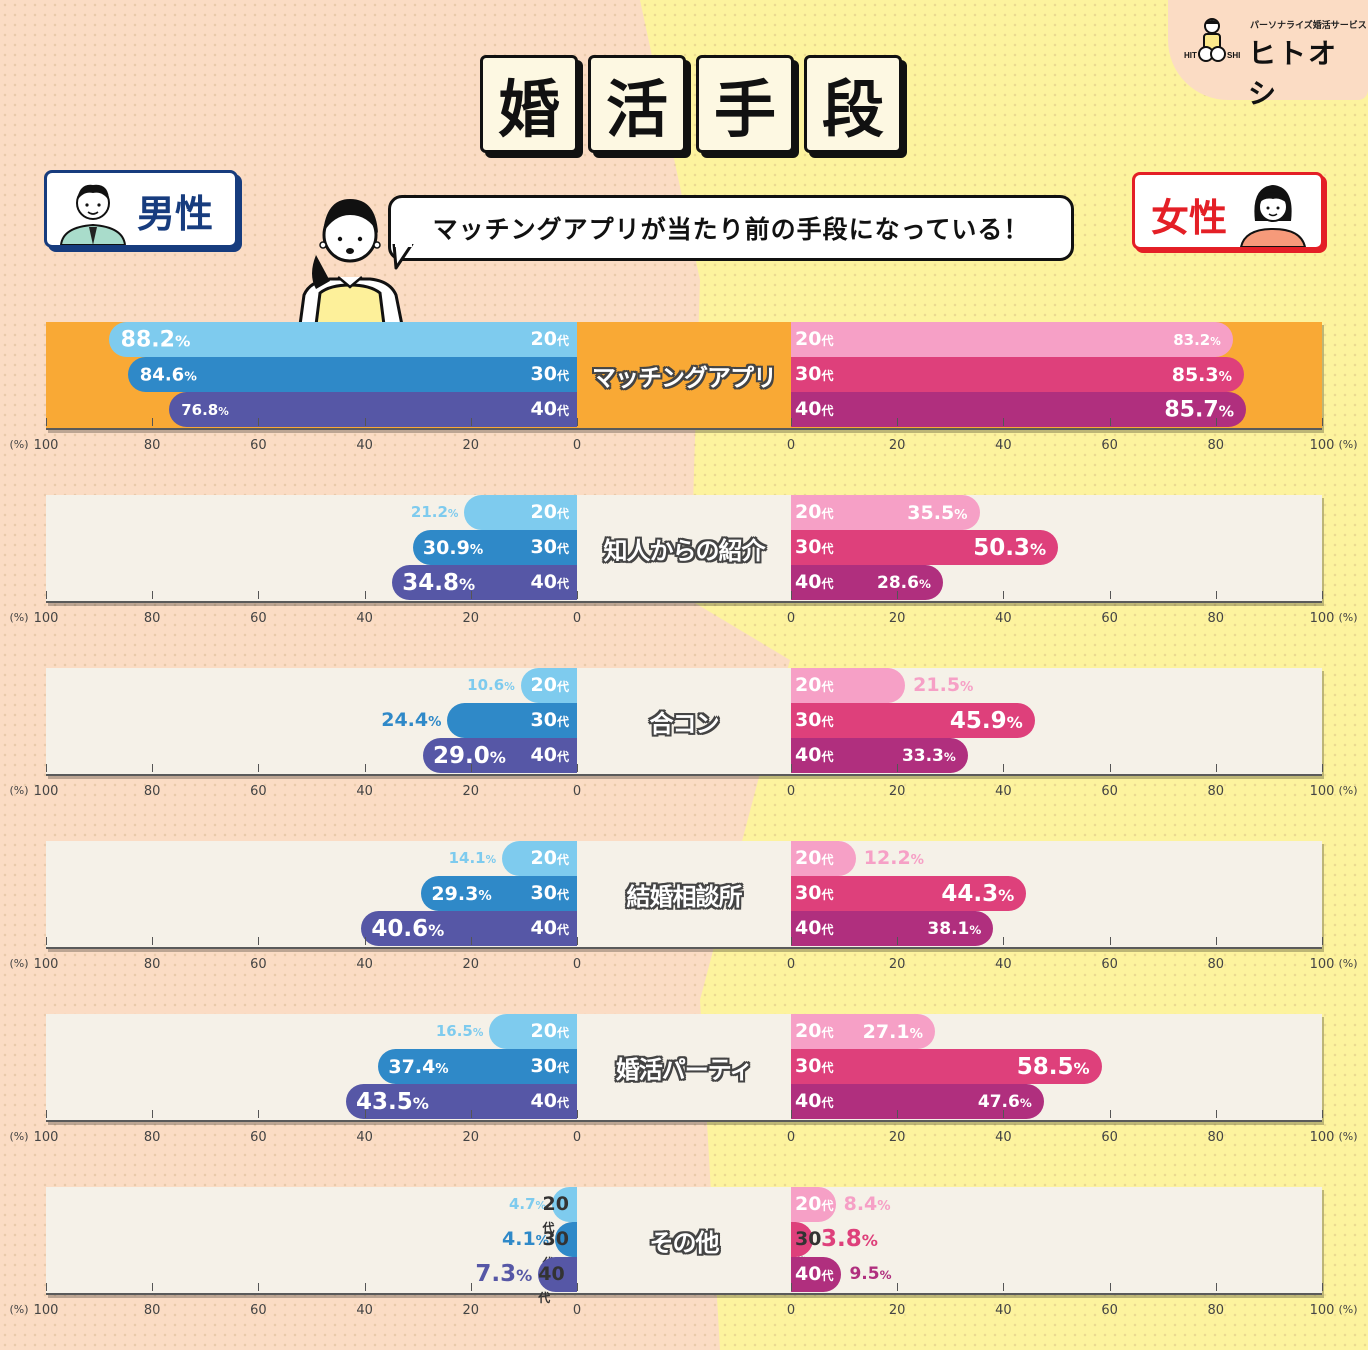 This screenshot has width=1368, height=1350. What do you see at coordinates (684, 1069) in the screenshot?
I see `category-label: 婚活パーティ` at bounding box center [684, 1069].